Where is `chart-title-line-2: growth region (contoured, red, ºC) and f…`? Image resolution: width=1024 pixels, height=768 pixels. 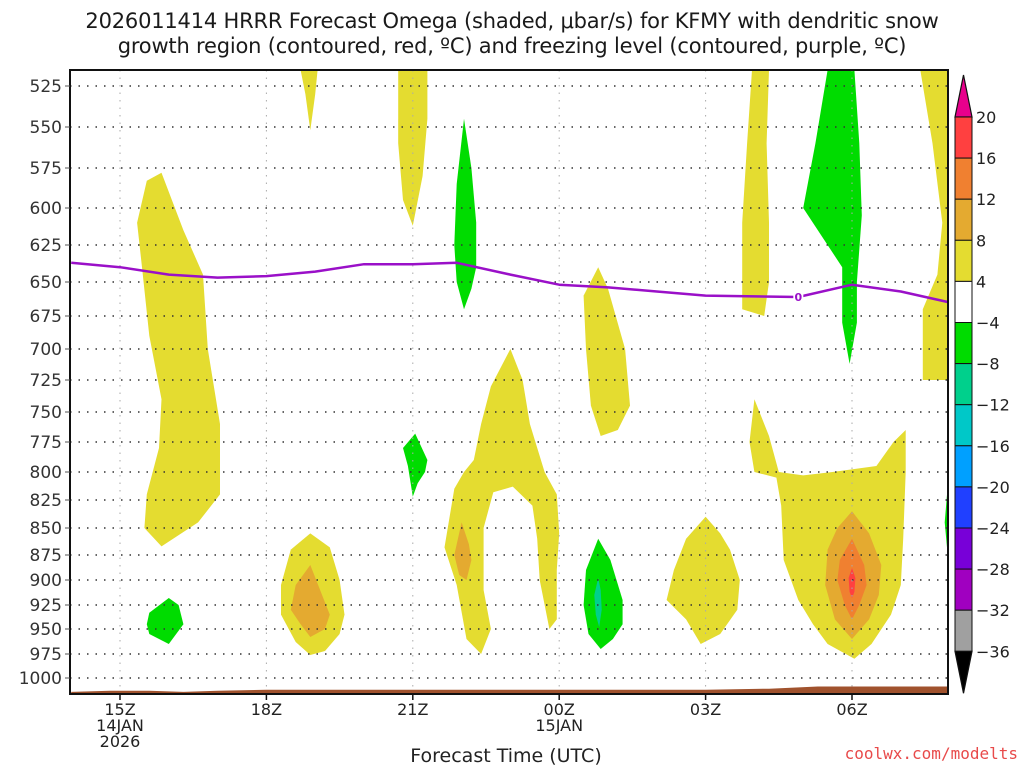 chart-title-line-2: growth region (contoured, red, ºC) and f… is located at coordinates (512, 46).